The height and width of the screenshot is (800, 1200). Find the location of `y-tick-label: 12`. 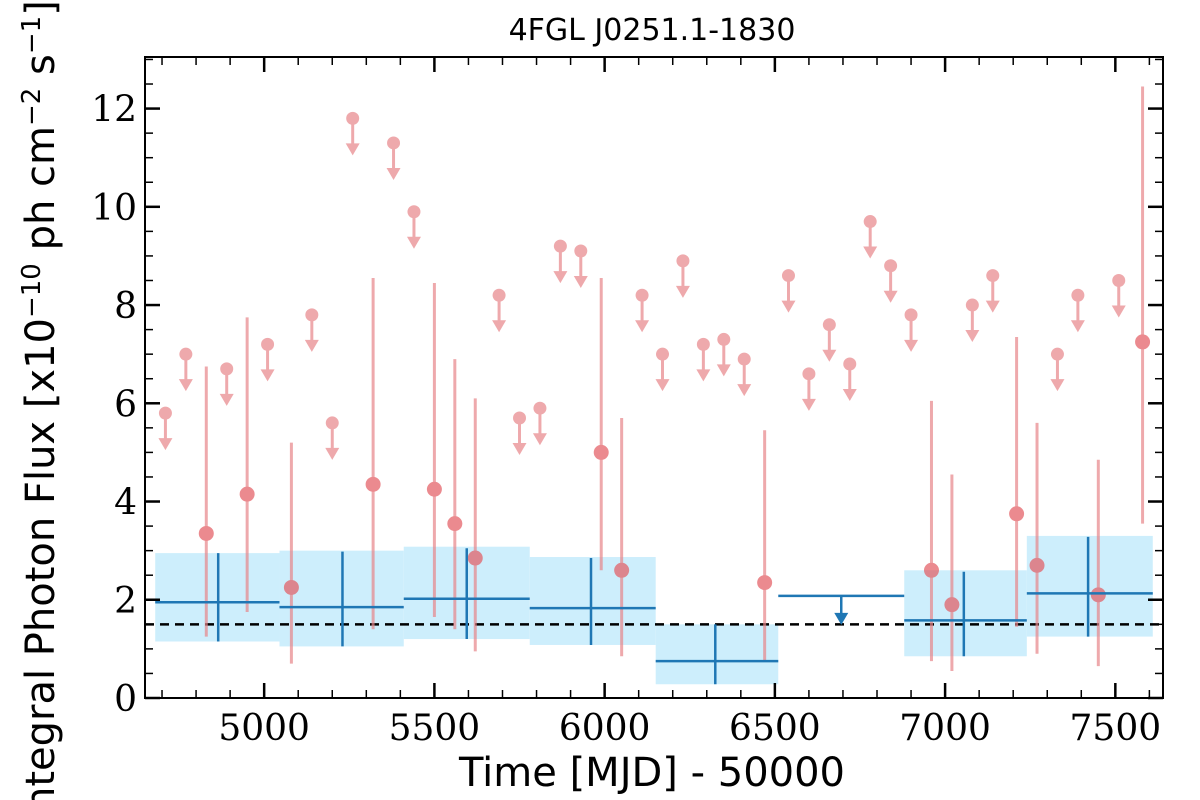

y-tick-label: 12 is located at coordinates (114, 110).